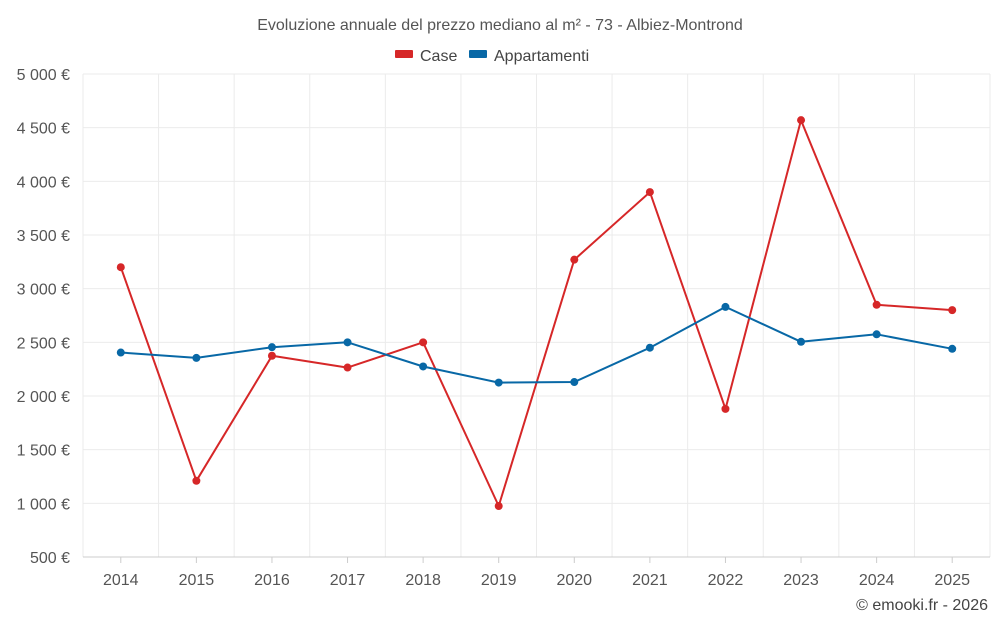 The width and height of the screenshot is (1000, 625). What do you see at coordinates (478, 54) in the screenshot?
I see `legend-swatch-appartamenti` at bounding box center [478, 54].